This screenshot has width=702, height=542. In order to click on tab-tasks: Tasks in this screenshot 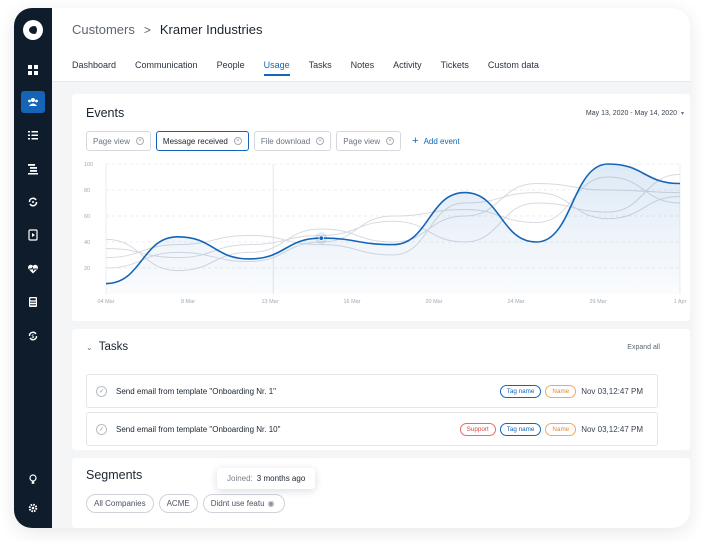, I will do `click(320, 65)`.